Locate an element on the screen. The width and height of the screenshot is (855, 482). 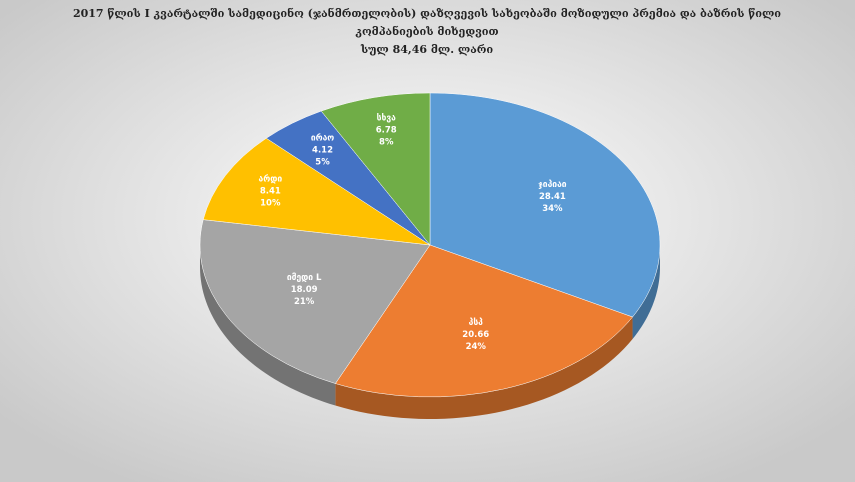
slice-value: 20.66 is located at coordinates (475, 335).